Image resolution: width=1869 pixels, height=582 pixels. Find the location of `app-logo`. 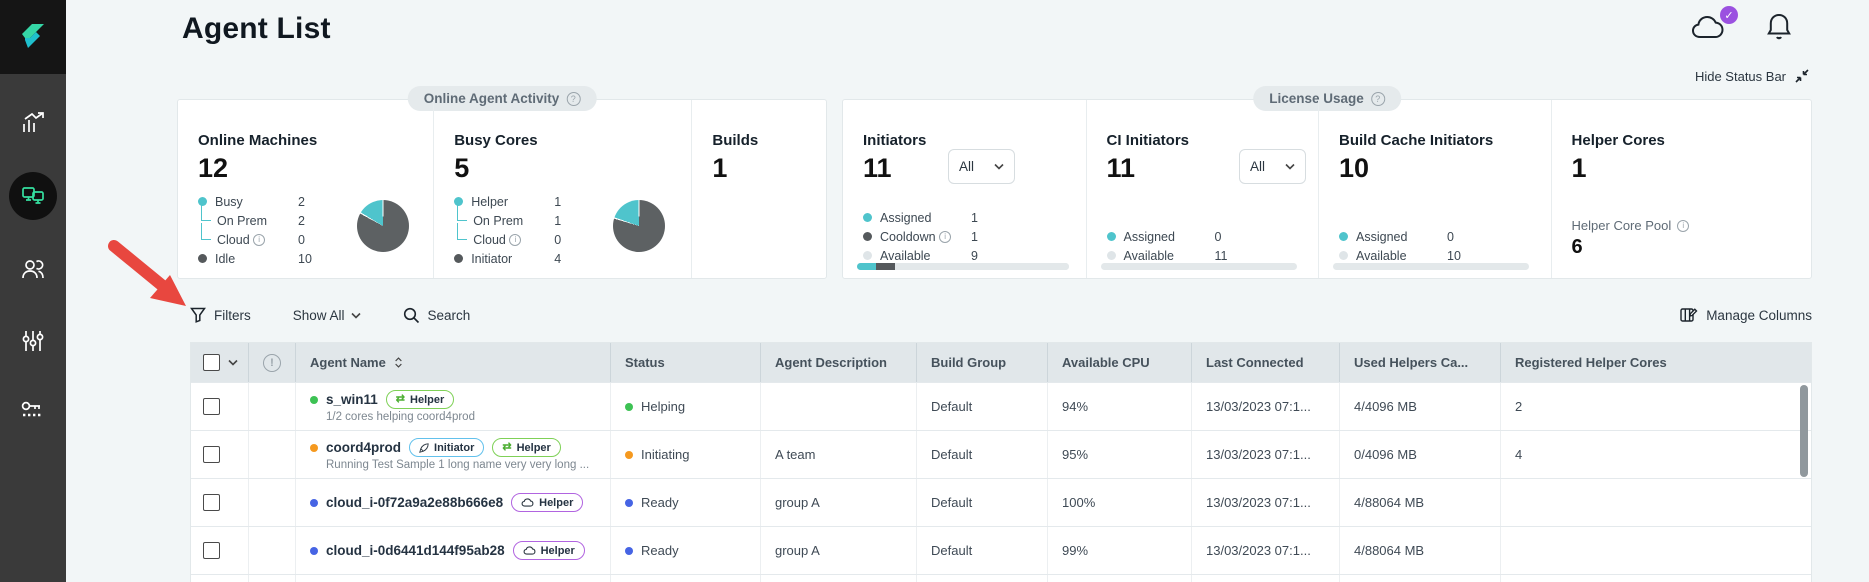

app-logo is located at coordinates (33, 37).